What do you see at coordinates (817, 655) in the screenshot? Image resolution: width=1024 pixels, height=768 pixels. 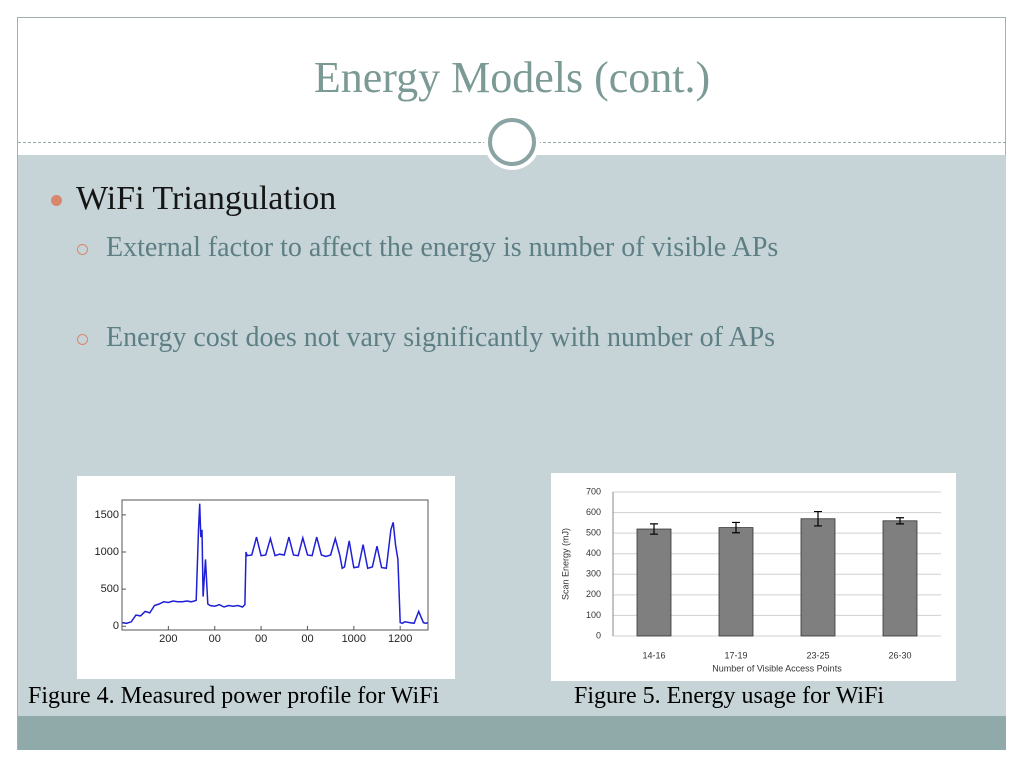 I see `x-tick-label: 23-25` at bounding box center [817, 655].